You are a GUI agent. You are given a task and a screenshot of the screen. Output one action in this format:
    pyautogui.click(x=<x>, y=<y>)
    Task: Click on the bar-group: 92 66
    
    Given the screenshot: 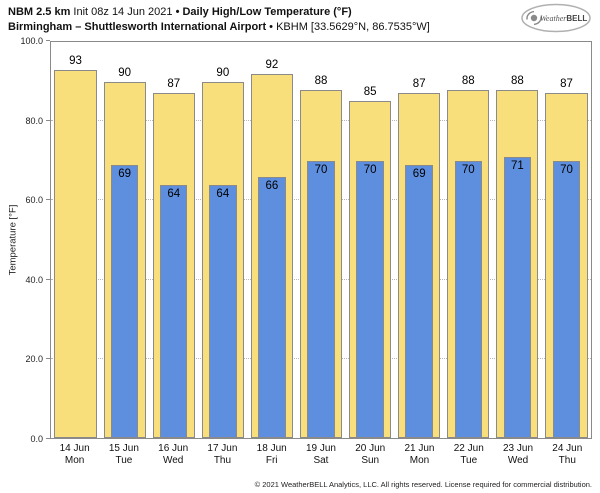 What is the action you would take?
    pyautogui.click(x=271, y=240)
    